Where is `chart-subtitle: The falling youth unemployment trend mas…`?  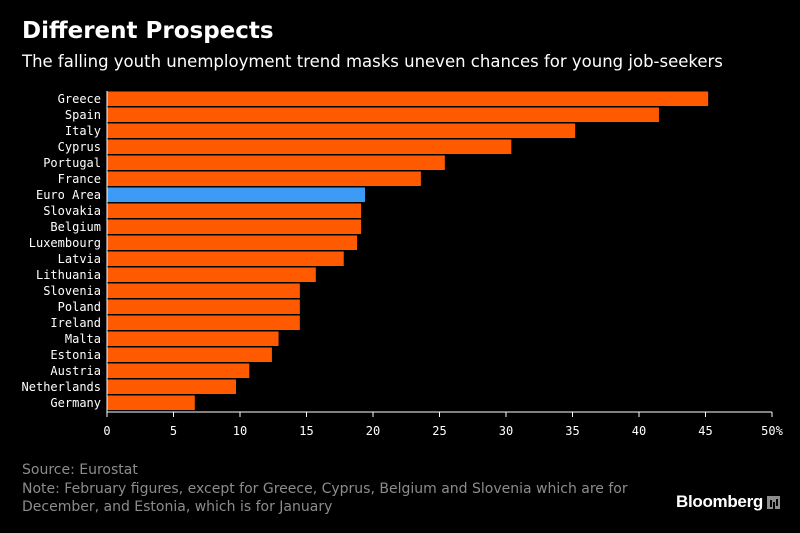 chart-subtitle: The falling youth unemployment trend mas… is located at coordinates (372, 61).